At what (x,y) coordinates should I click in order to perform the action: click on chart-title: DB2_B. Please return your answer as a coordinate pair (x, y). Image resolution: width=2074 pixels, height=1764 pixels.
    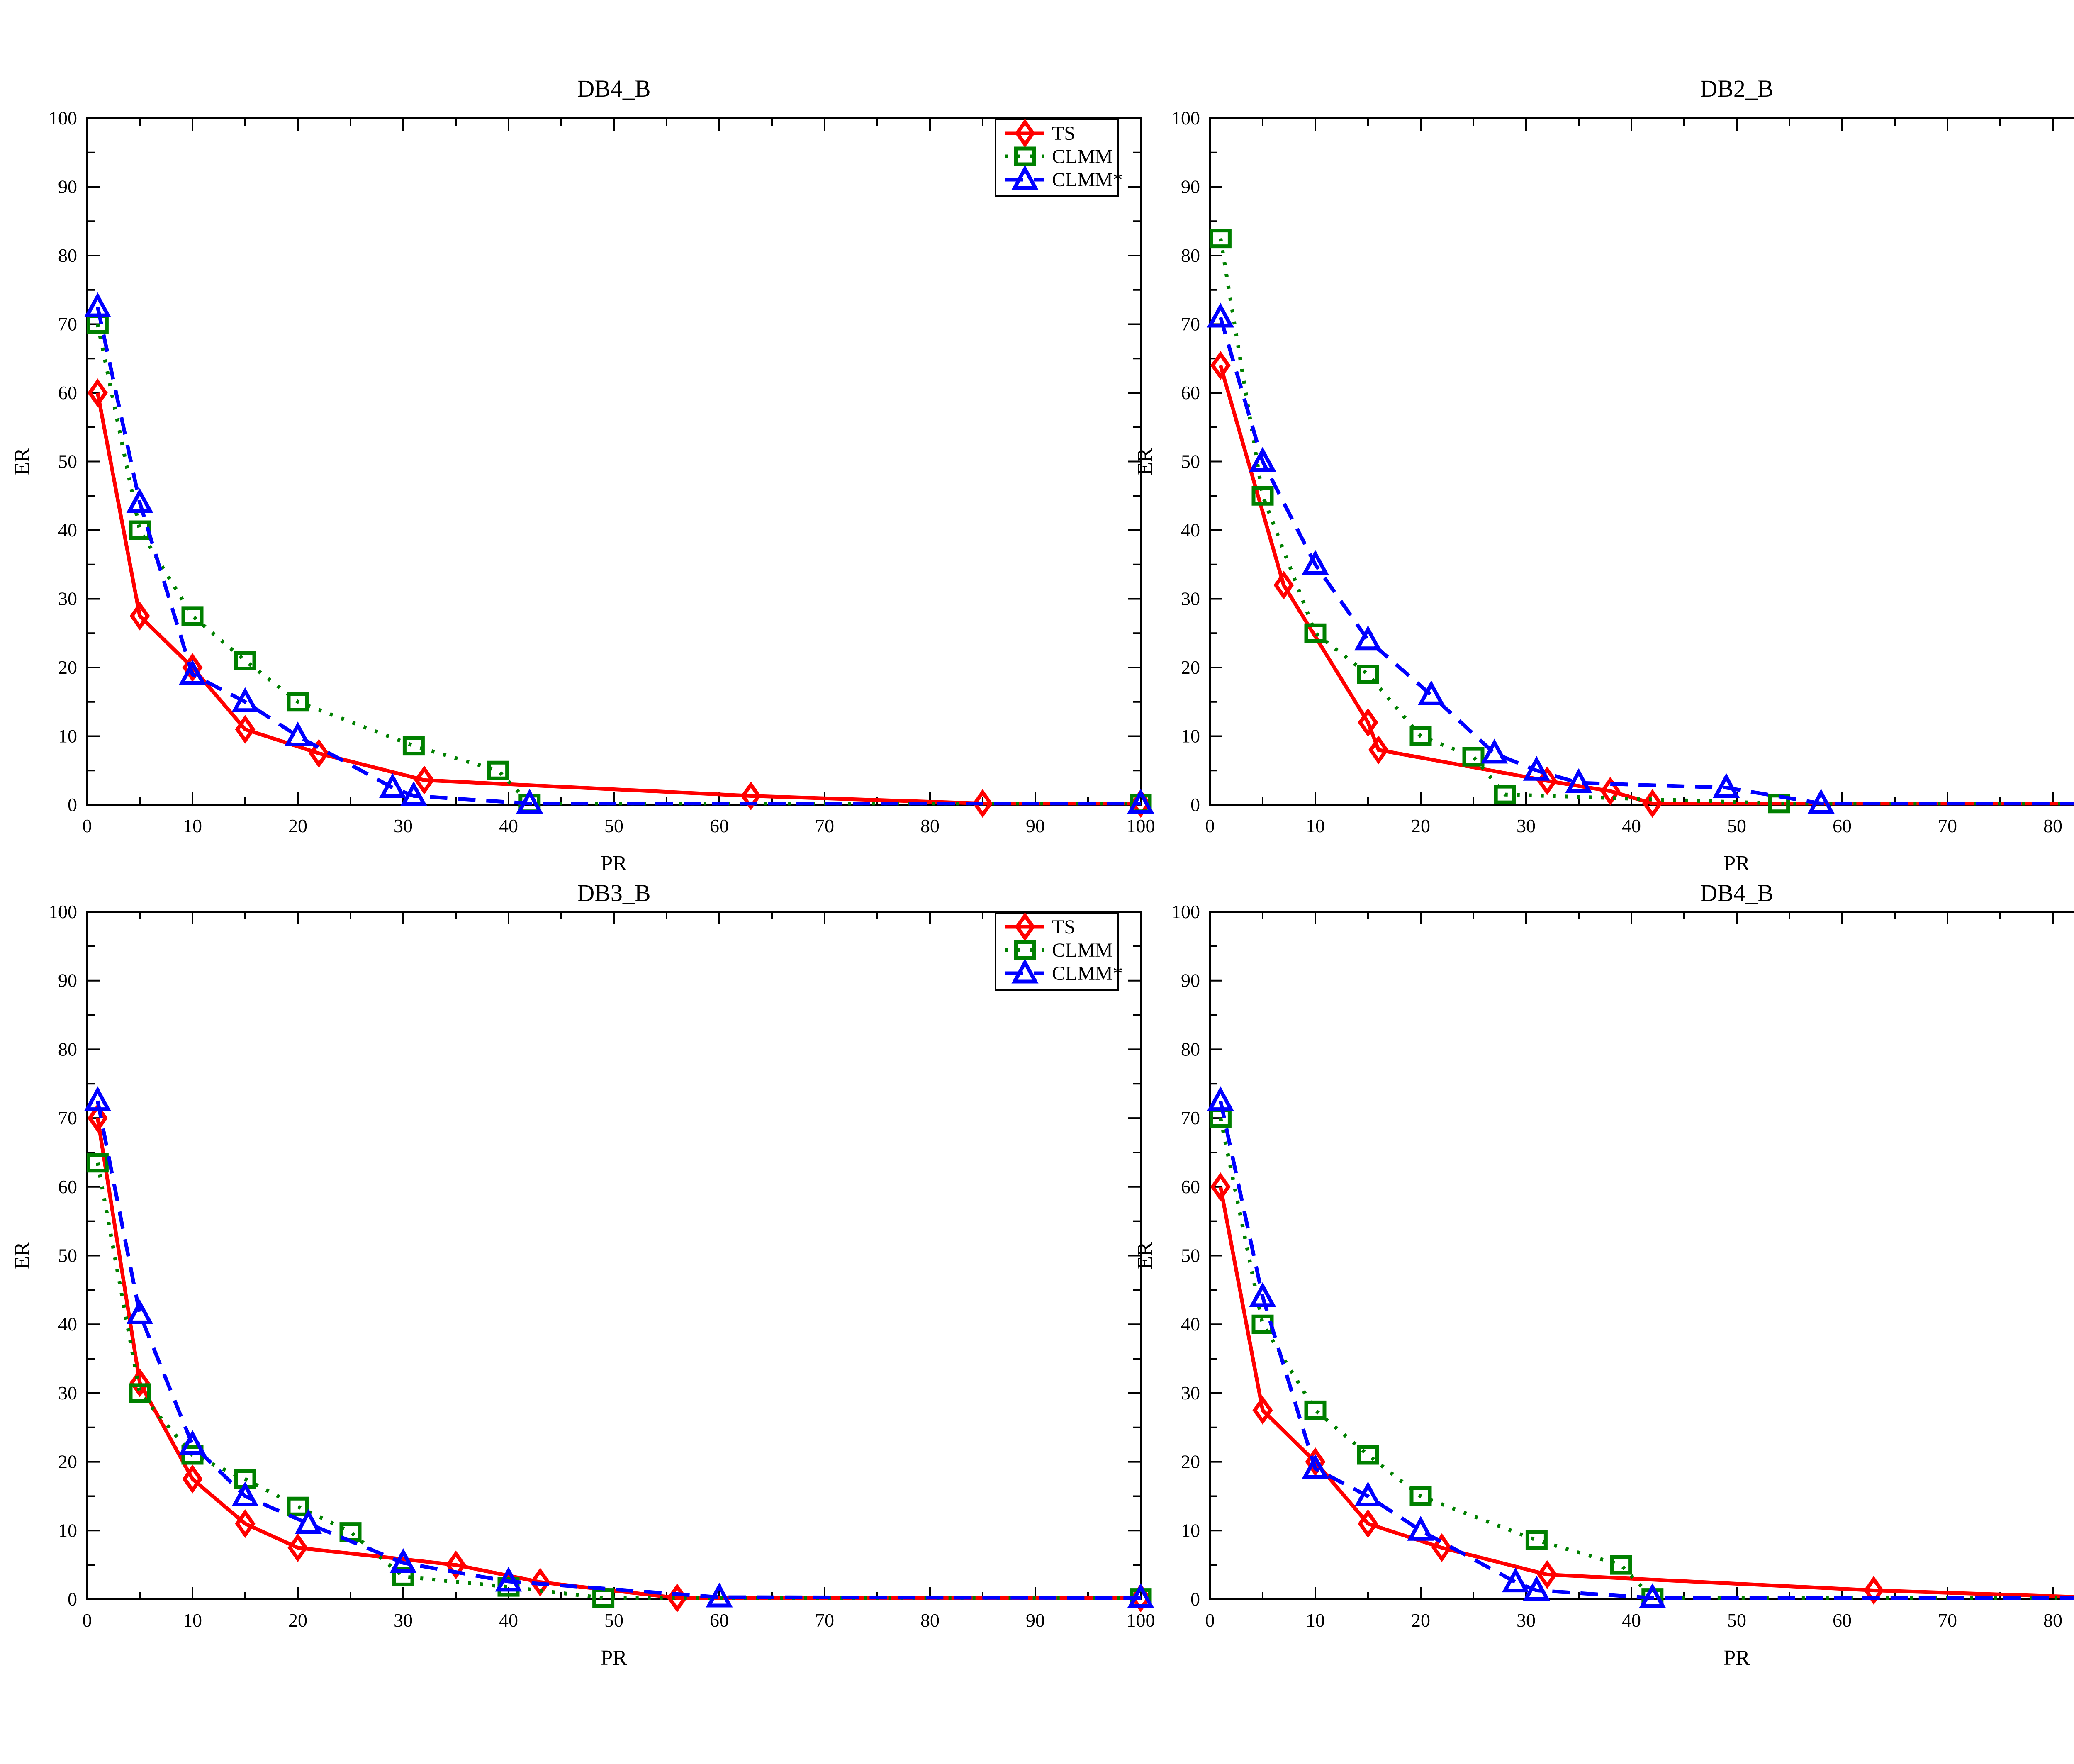
    Looking at the image, I should click on (1736, 88).